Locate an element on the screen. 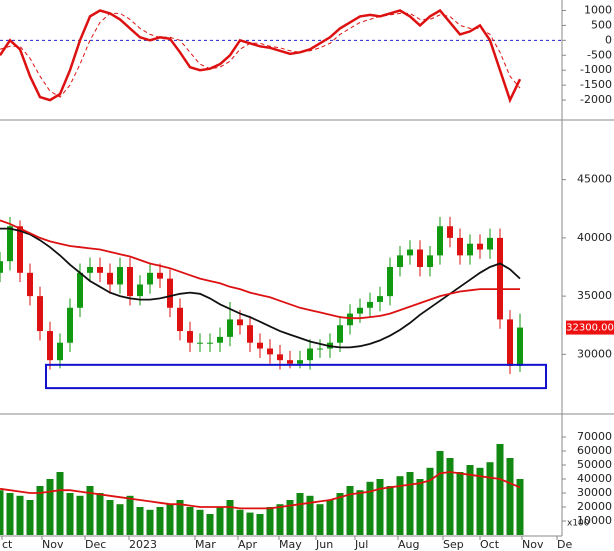 The width and height of the screenshot is (614, 551). y-tick-label: 70000 is located at coordinates (594, 436).